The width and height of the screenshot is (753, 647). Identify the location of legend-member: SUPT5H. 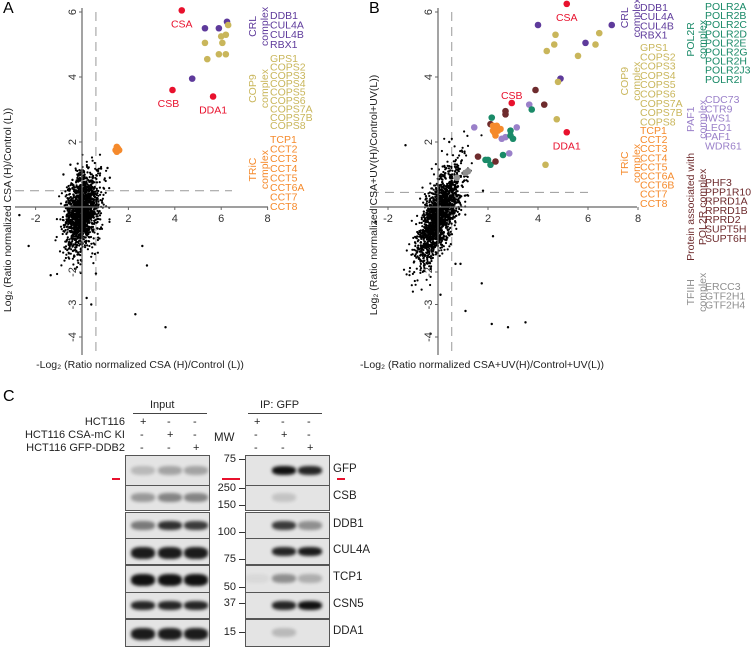
(725, 230).